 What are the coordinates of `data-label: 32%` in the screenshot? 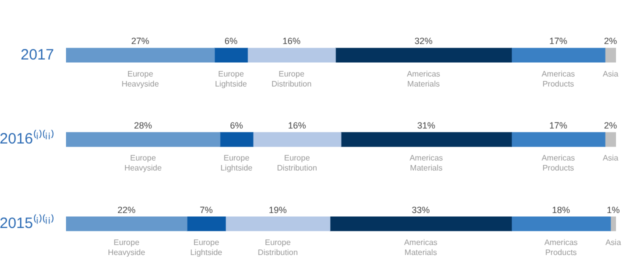 It's located at (423, 41).